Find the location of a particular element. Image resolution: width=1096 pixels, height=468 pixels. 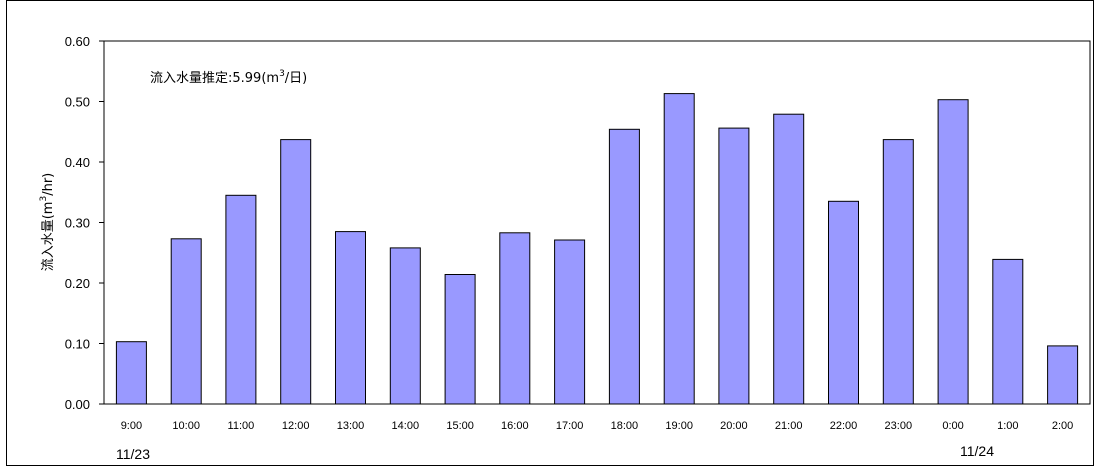

bar-15:00 is located at coordinates (460, 339).